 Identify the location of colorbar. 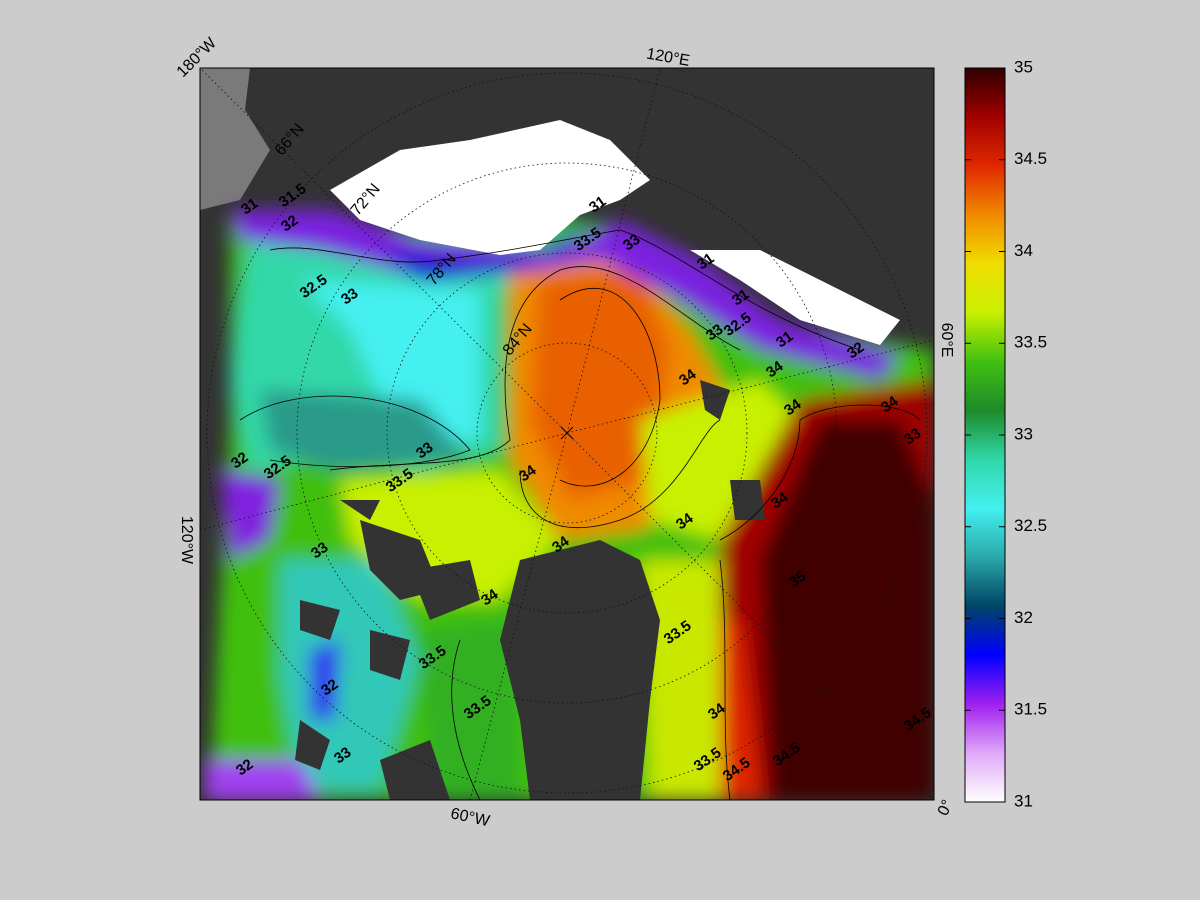
(985, 435).